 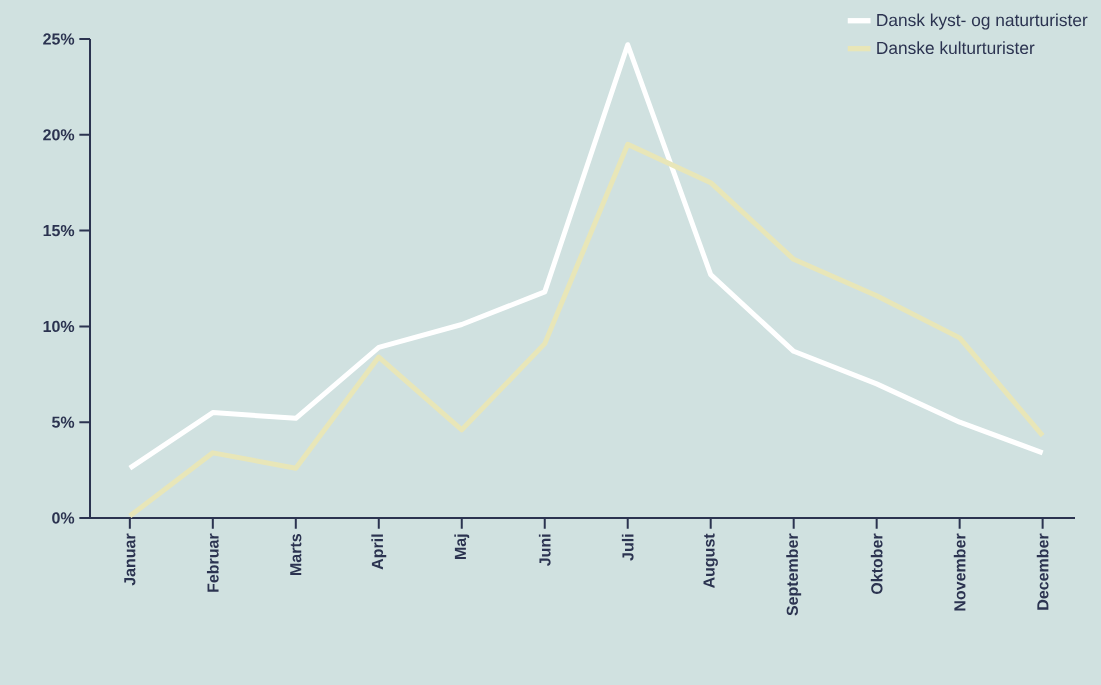 What do you see at coordinates (63, 422) in the screenshot?
I see `y-tick-label: 5%` at bounding box center [63, 422].